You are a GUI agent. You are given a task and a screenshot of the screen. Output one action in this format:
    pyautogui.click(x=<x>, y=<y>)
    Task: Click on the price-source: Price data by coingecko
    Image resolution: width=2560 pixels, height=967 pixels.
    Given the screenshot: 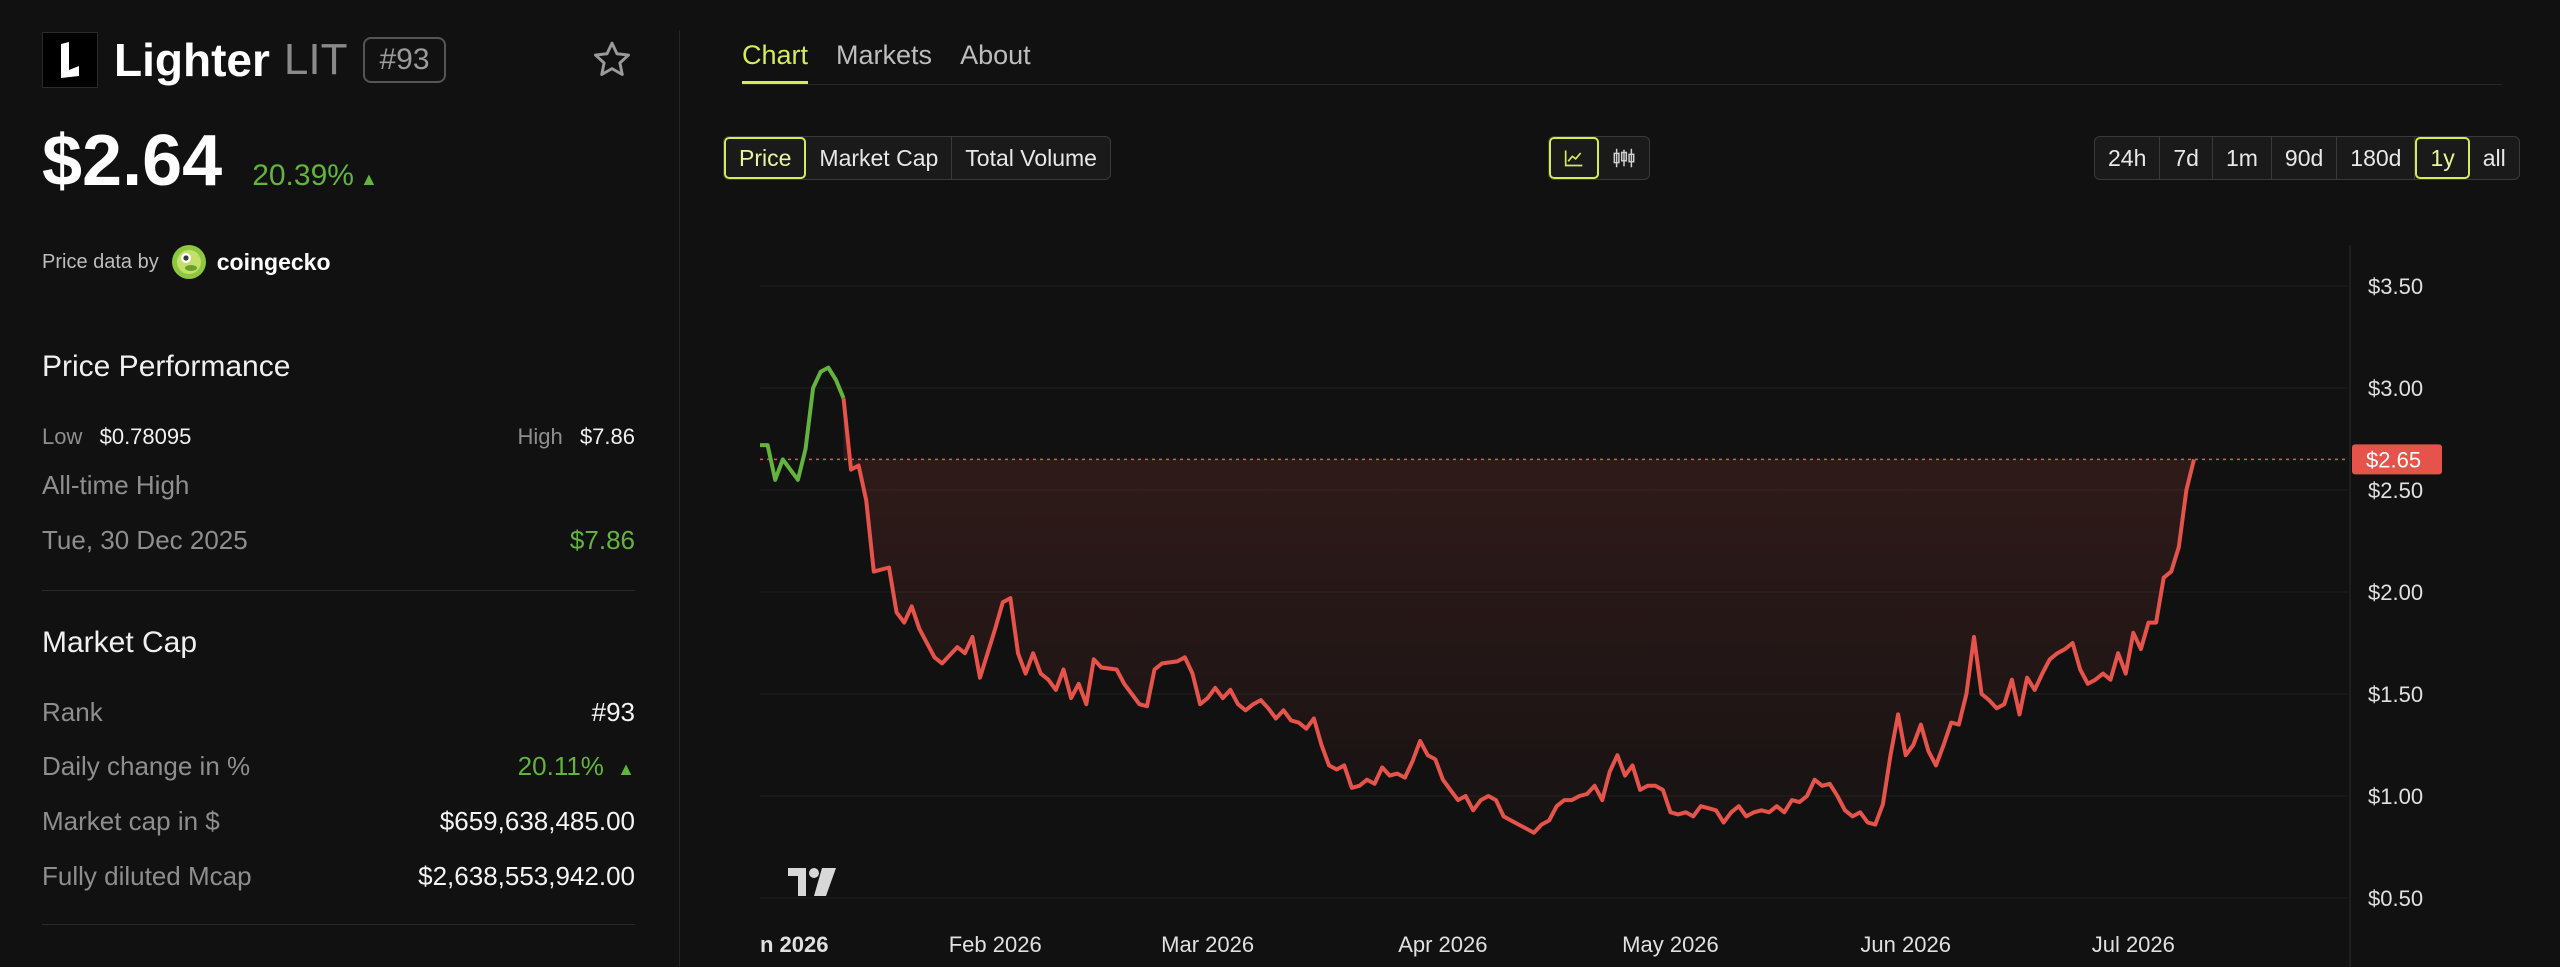 What is the action you would take?
    pyautogui.click(x=186, y=262)
    